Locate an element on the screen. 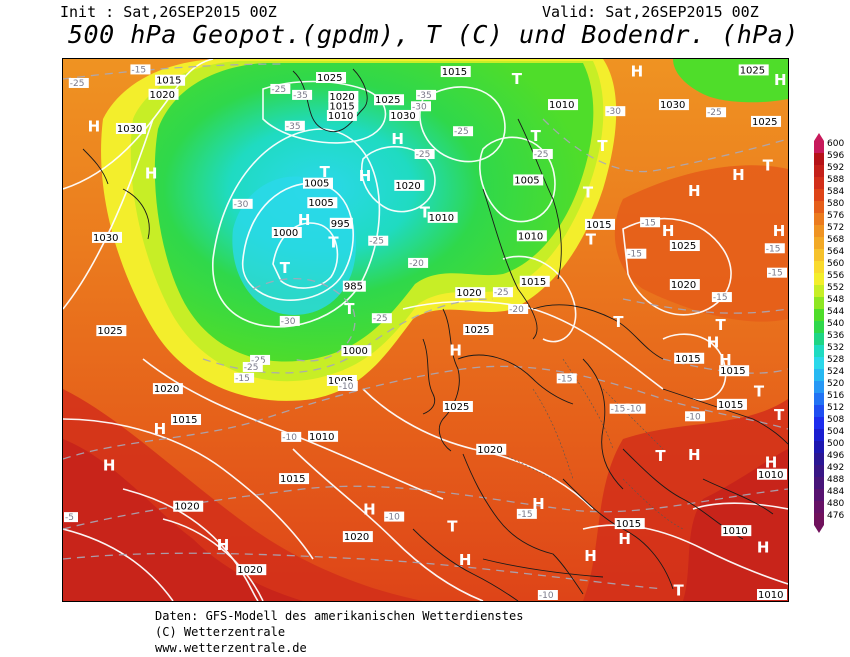 The height and width of the screenshot is (657, 850). legend-entry: 508 is located at coordinates (831, 422).